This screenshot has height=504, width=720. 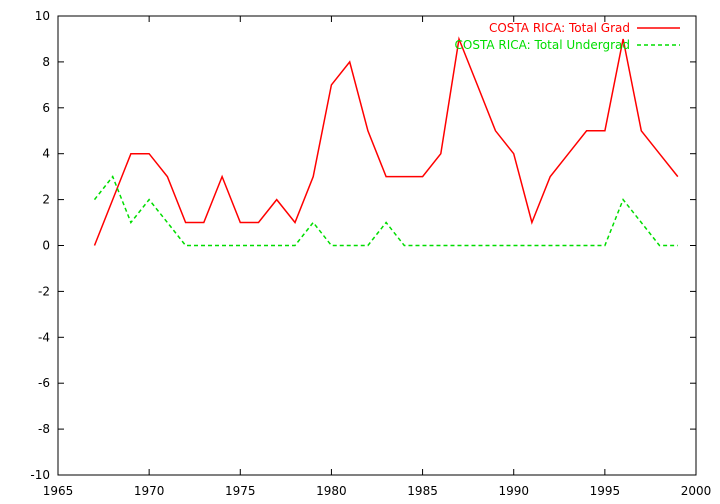 What do you see at coordinates (44, 291) in the screenshot?
I see `y-tick-label: -2` at bounding box center [44, 291].